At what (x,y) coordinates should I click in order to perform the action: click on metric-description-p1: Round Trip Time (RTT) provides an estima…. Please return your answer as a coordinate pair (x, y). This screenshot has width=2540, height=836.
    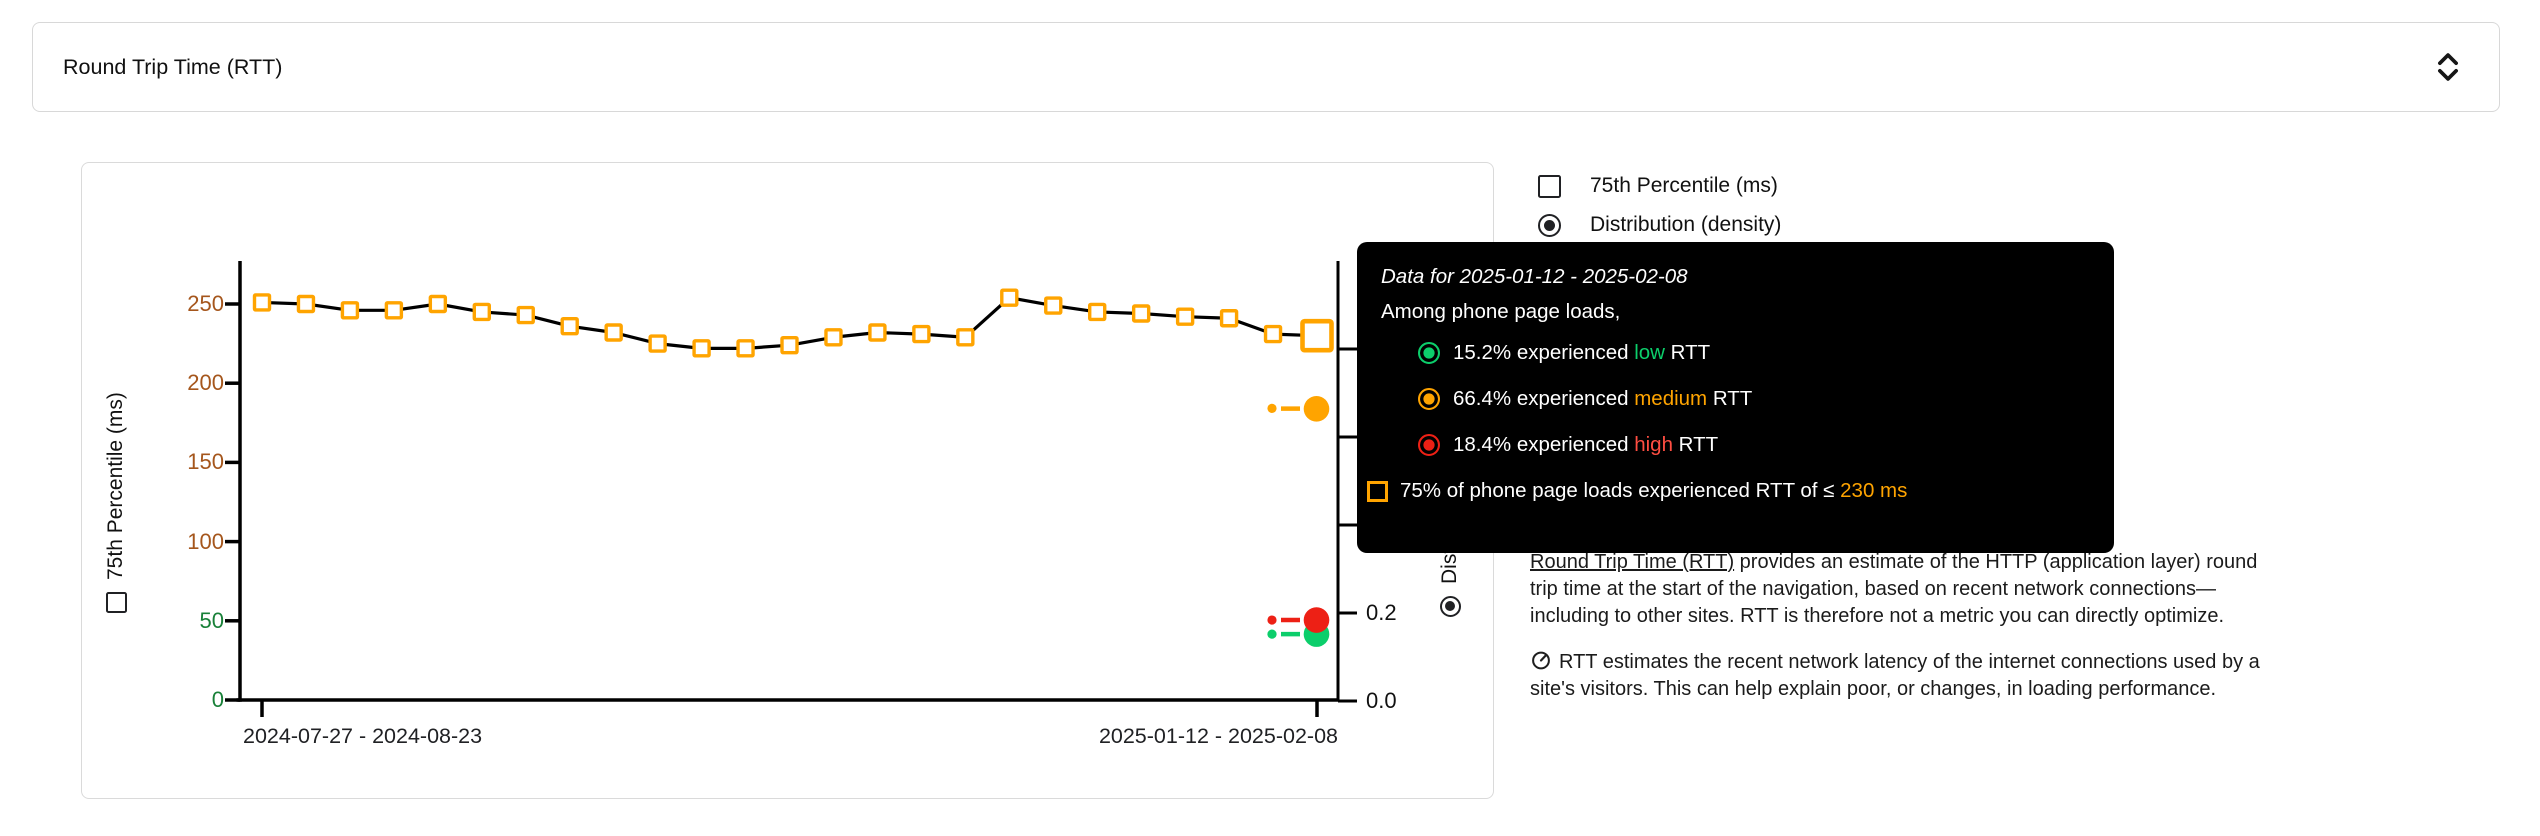
    Looking at the image, I should click on (1901, 589).